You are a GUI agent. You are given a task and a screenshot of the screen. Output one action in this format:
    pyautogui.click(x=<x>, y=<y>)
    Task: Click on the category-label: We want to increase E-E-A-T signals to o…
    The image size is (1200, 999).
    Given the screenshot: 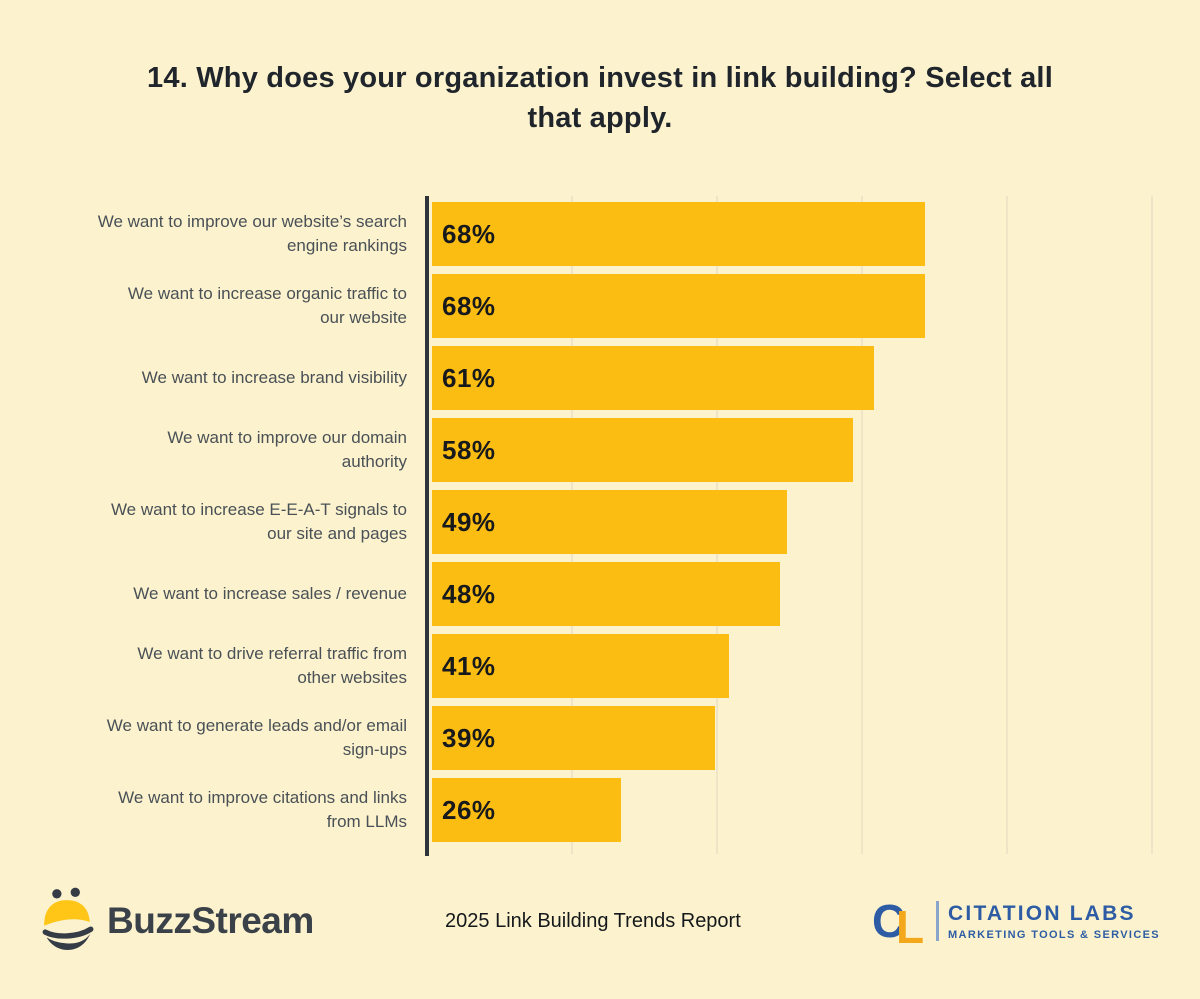 What is the action you would take?
    pyautogui.click(x=258, y=521)
    